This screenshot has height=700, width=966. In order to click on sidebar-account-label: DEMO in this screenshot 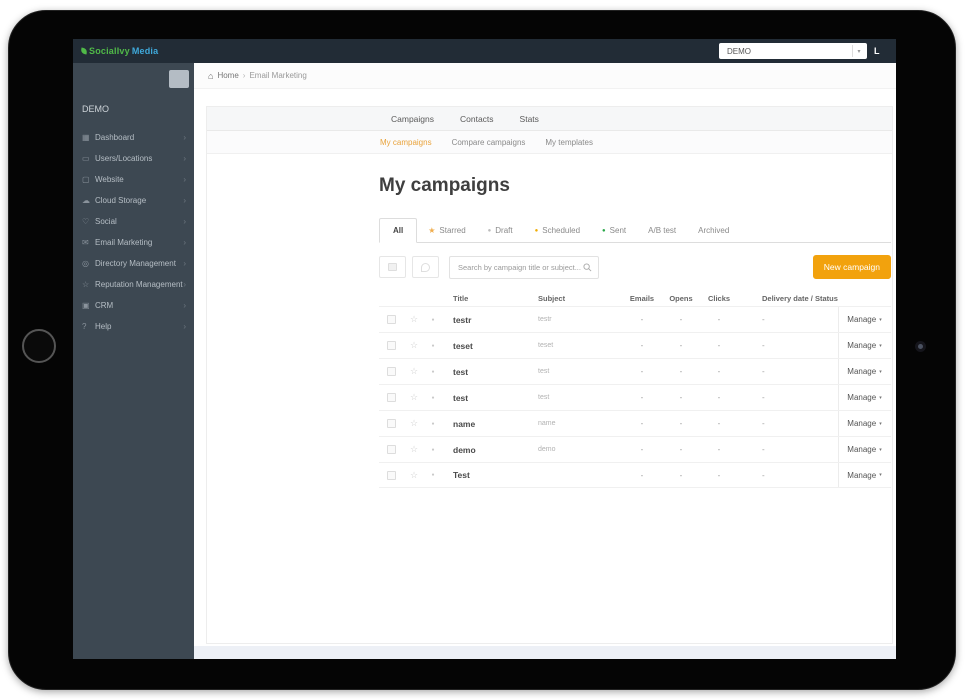, I will do `click(95, 109)`.